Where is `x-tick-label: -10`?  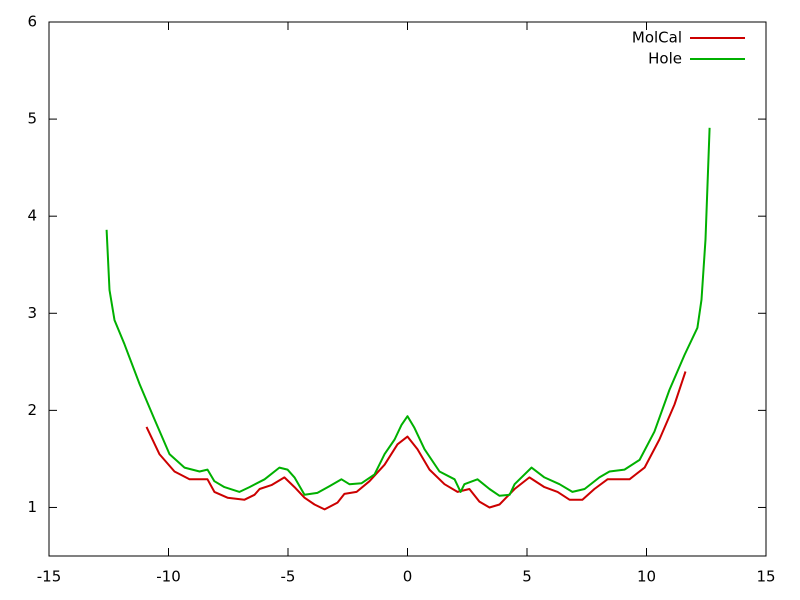 x-tick-label: -10 is located at coordinates (168, 577).